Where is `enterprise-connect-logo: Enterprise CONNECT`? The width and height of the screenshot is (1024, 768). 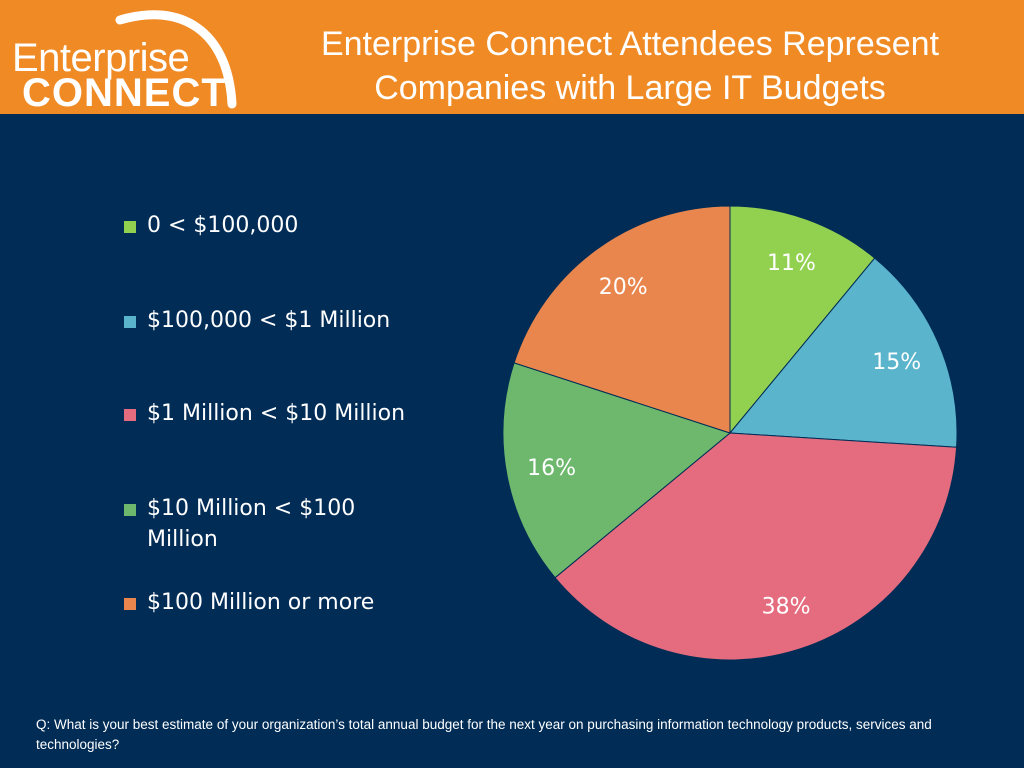
enterprise-connect-logo: Enterprise CONNECT is located at coordinates (125, 57).